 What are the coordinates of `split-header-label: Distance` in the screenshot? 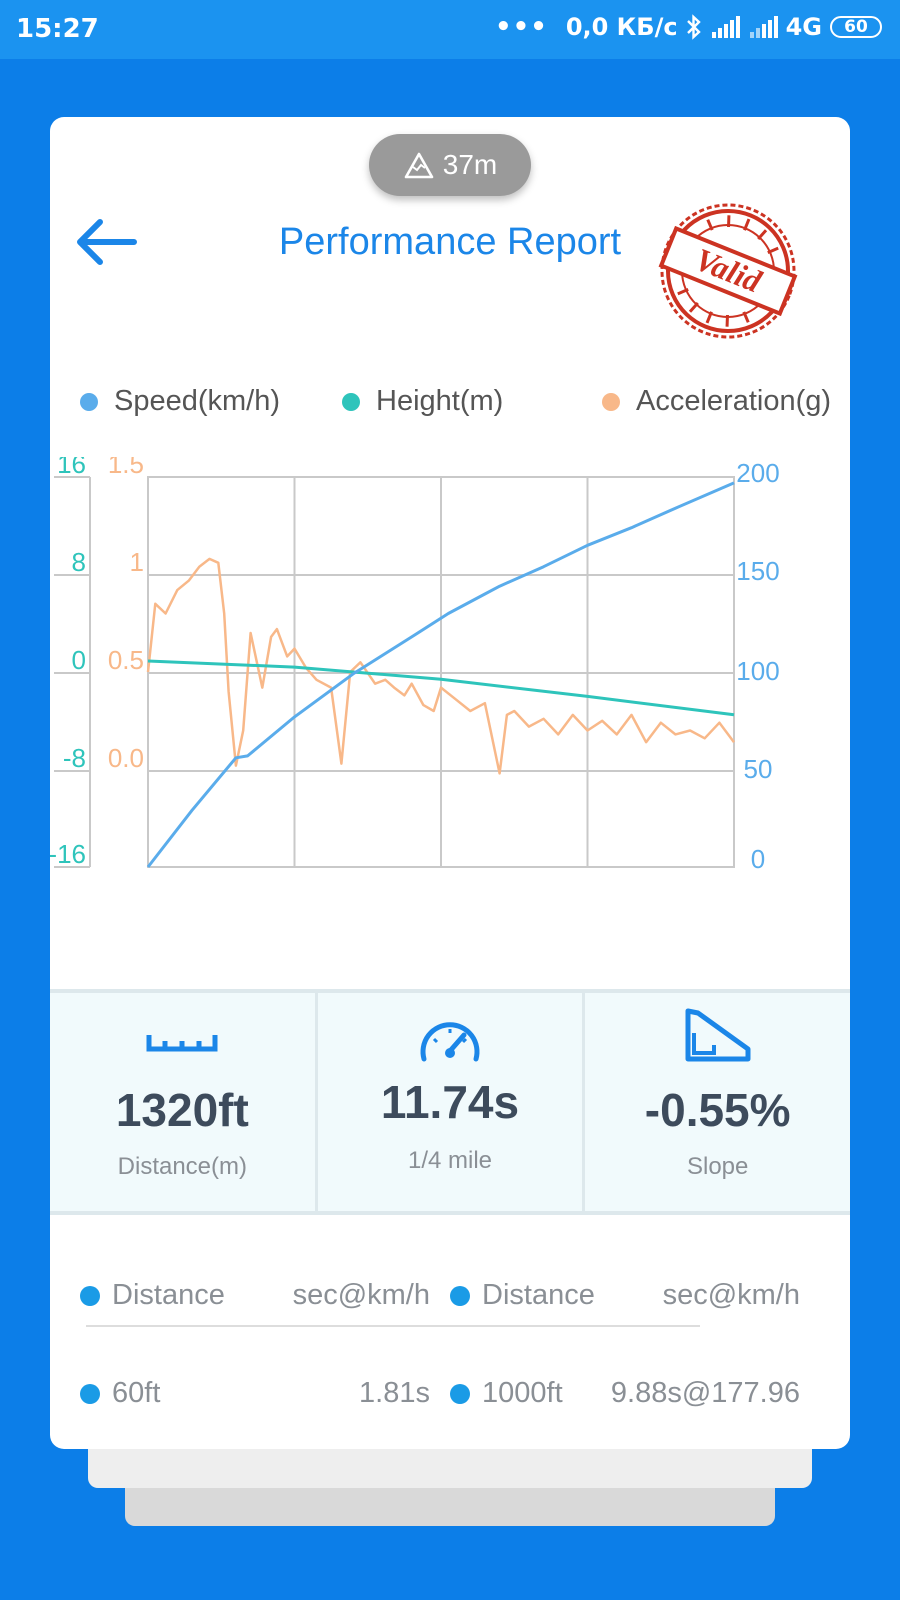 It's located at (168, 1295).